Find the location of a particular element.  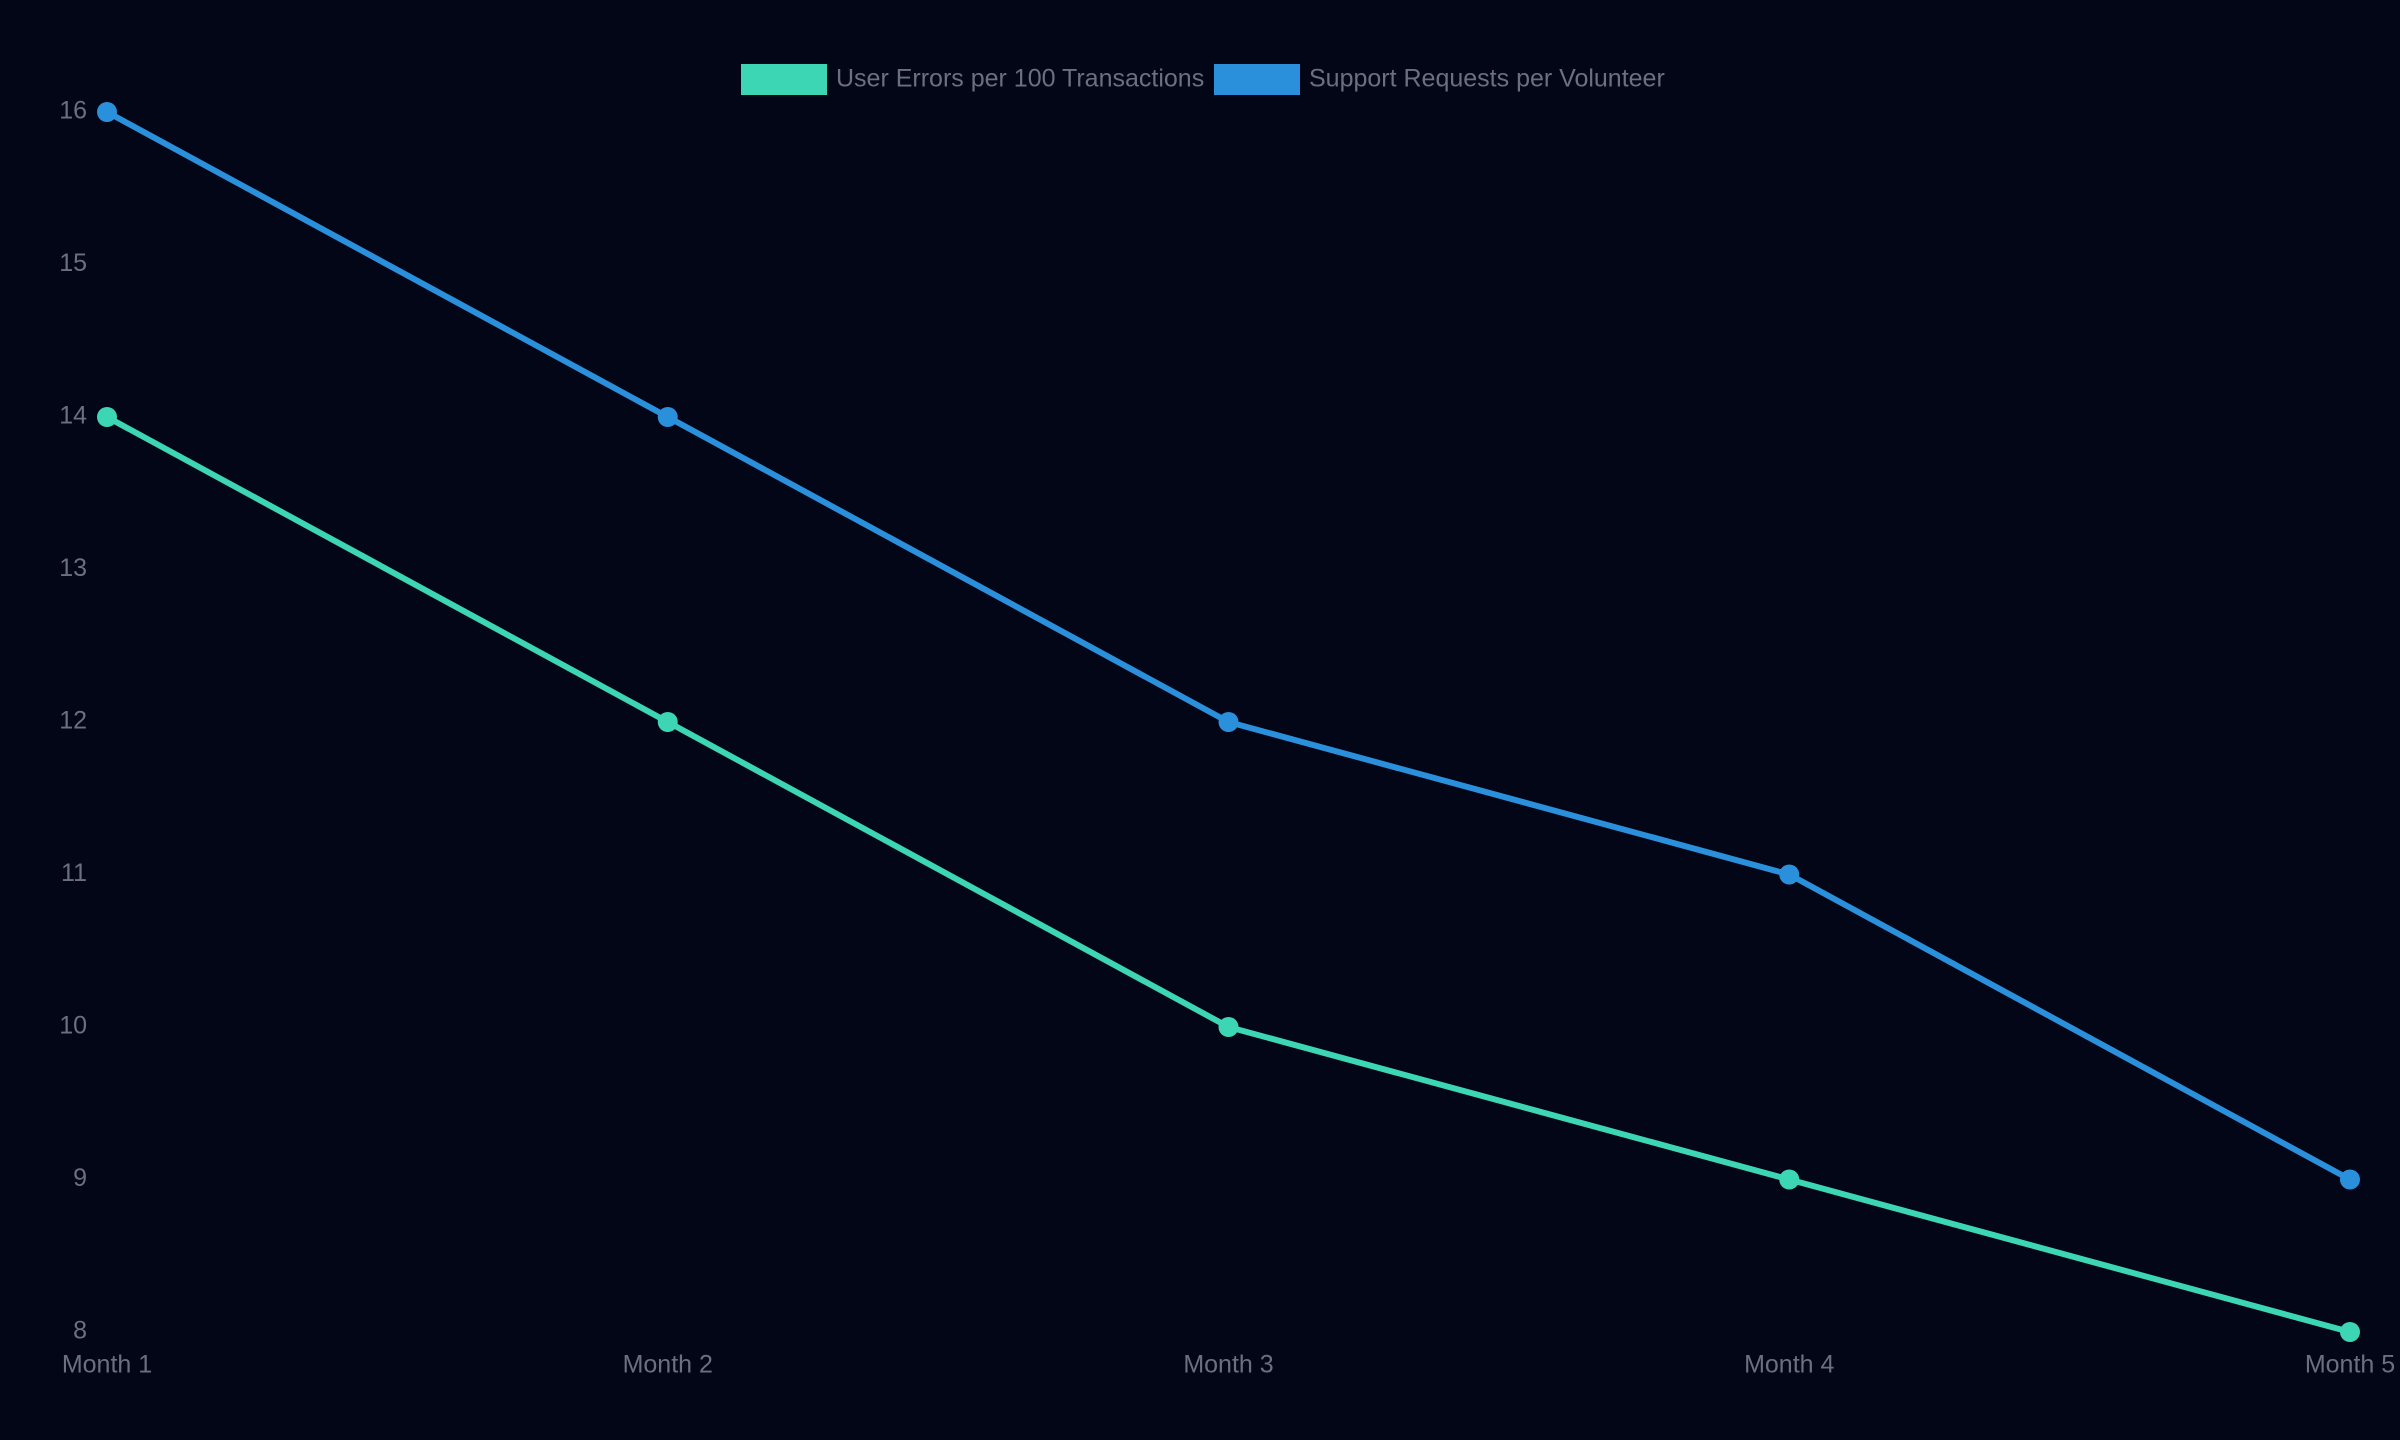

x-tick-label: Month 4 is located at coordinates (1789, 1365).